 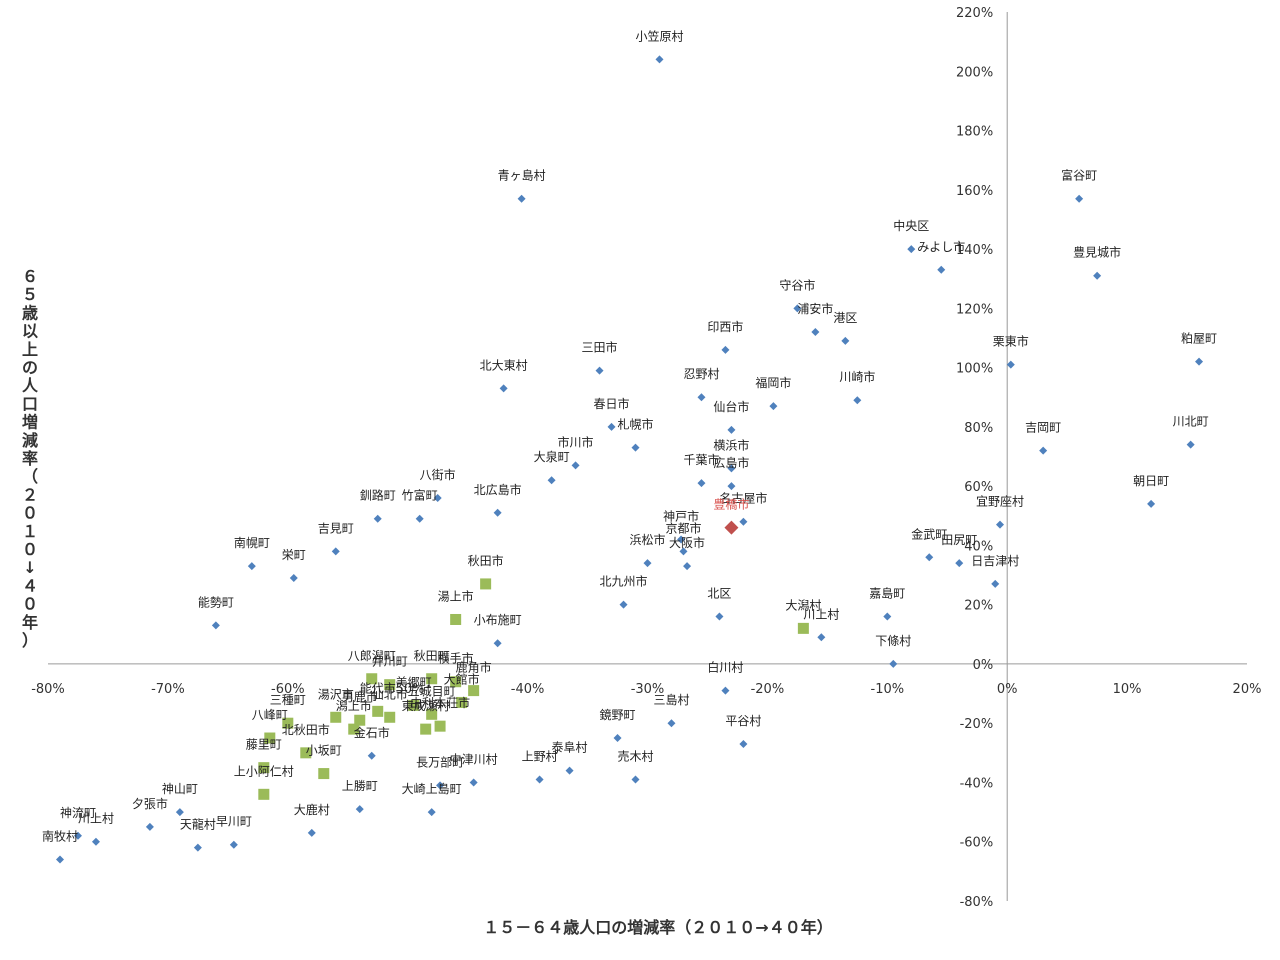 I want to click on point-label: 金武町, so click(x=929, y=533).